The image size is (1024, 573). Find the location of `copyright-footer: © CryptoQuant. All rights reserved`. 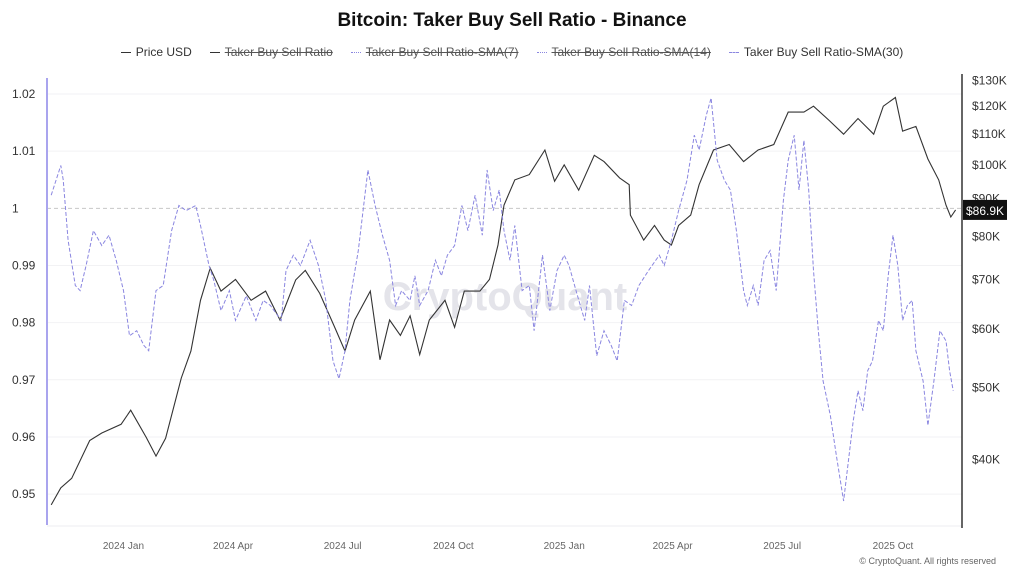

copyright-footer: © CryptoQuant. All rights reserved is located at coordinates (927, 561).